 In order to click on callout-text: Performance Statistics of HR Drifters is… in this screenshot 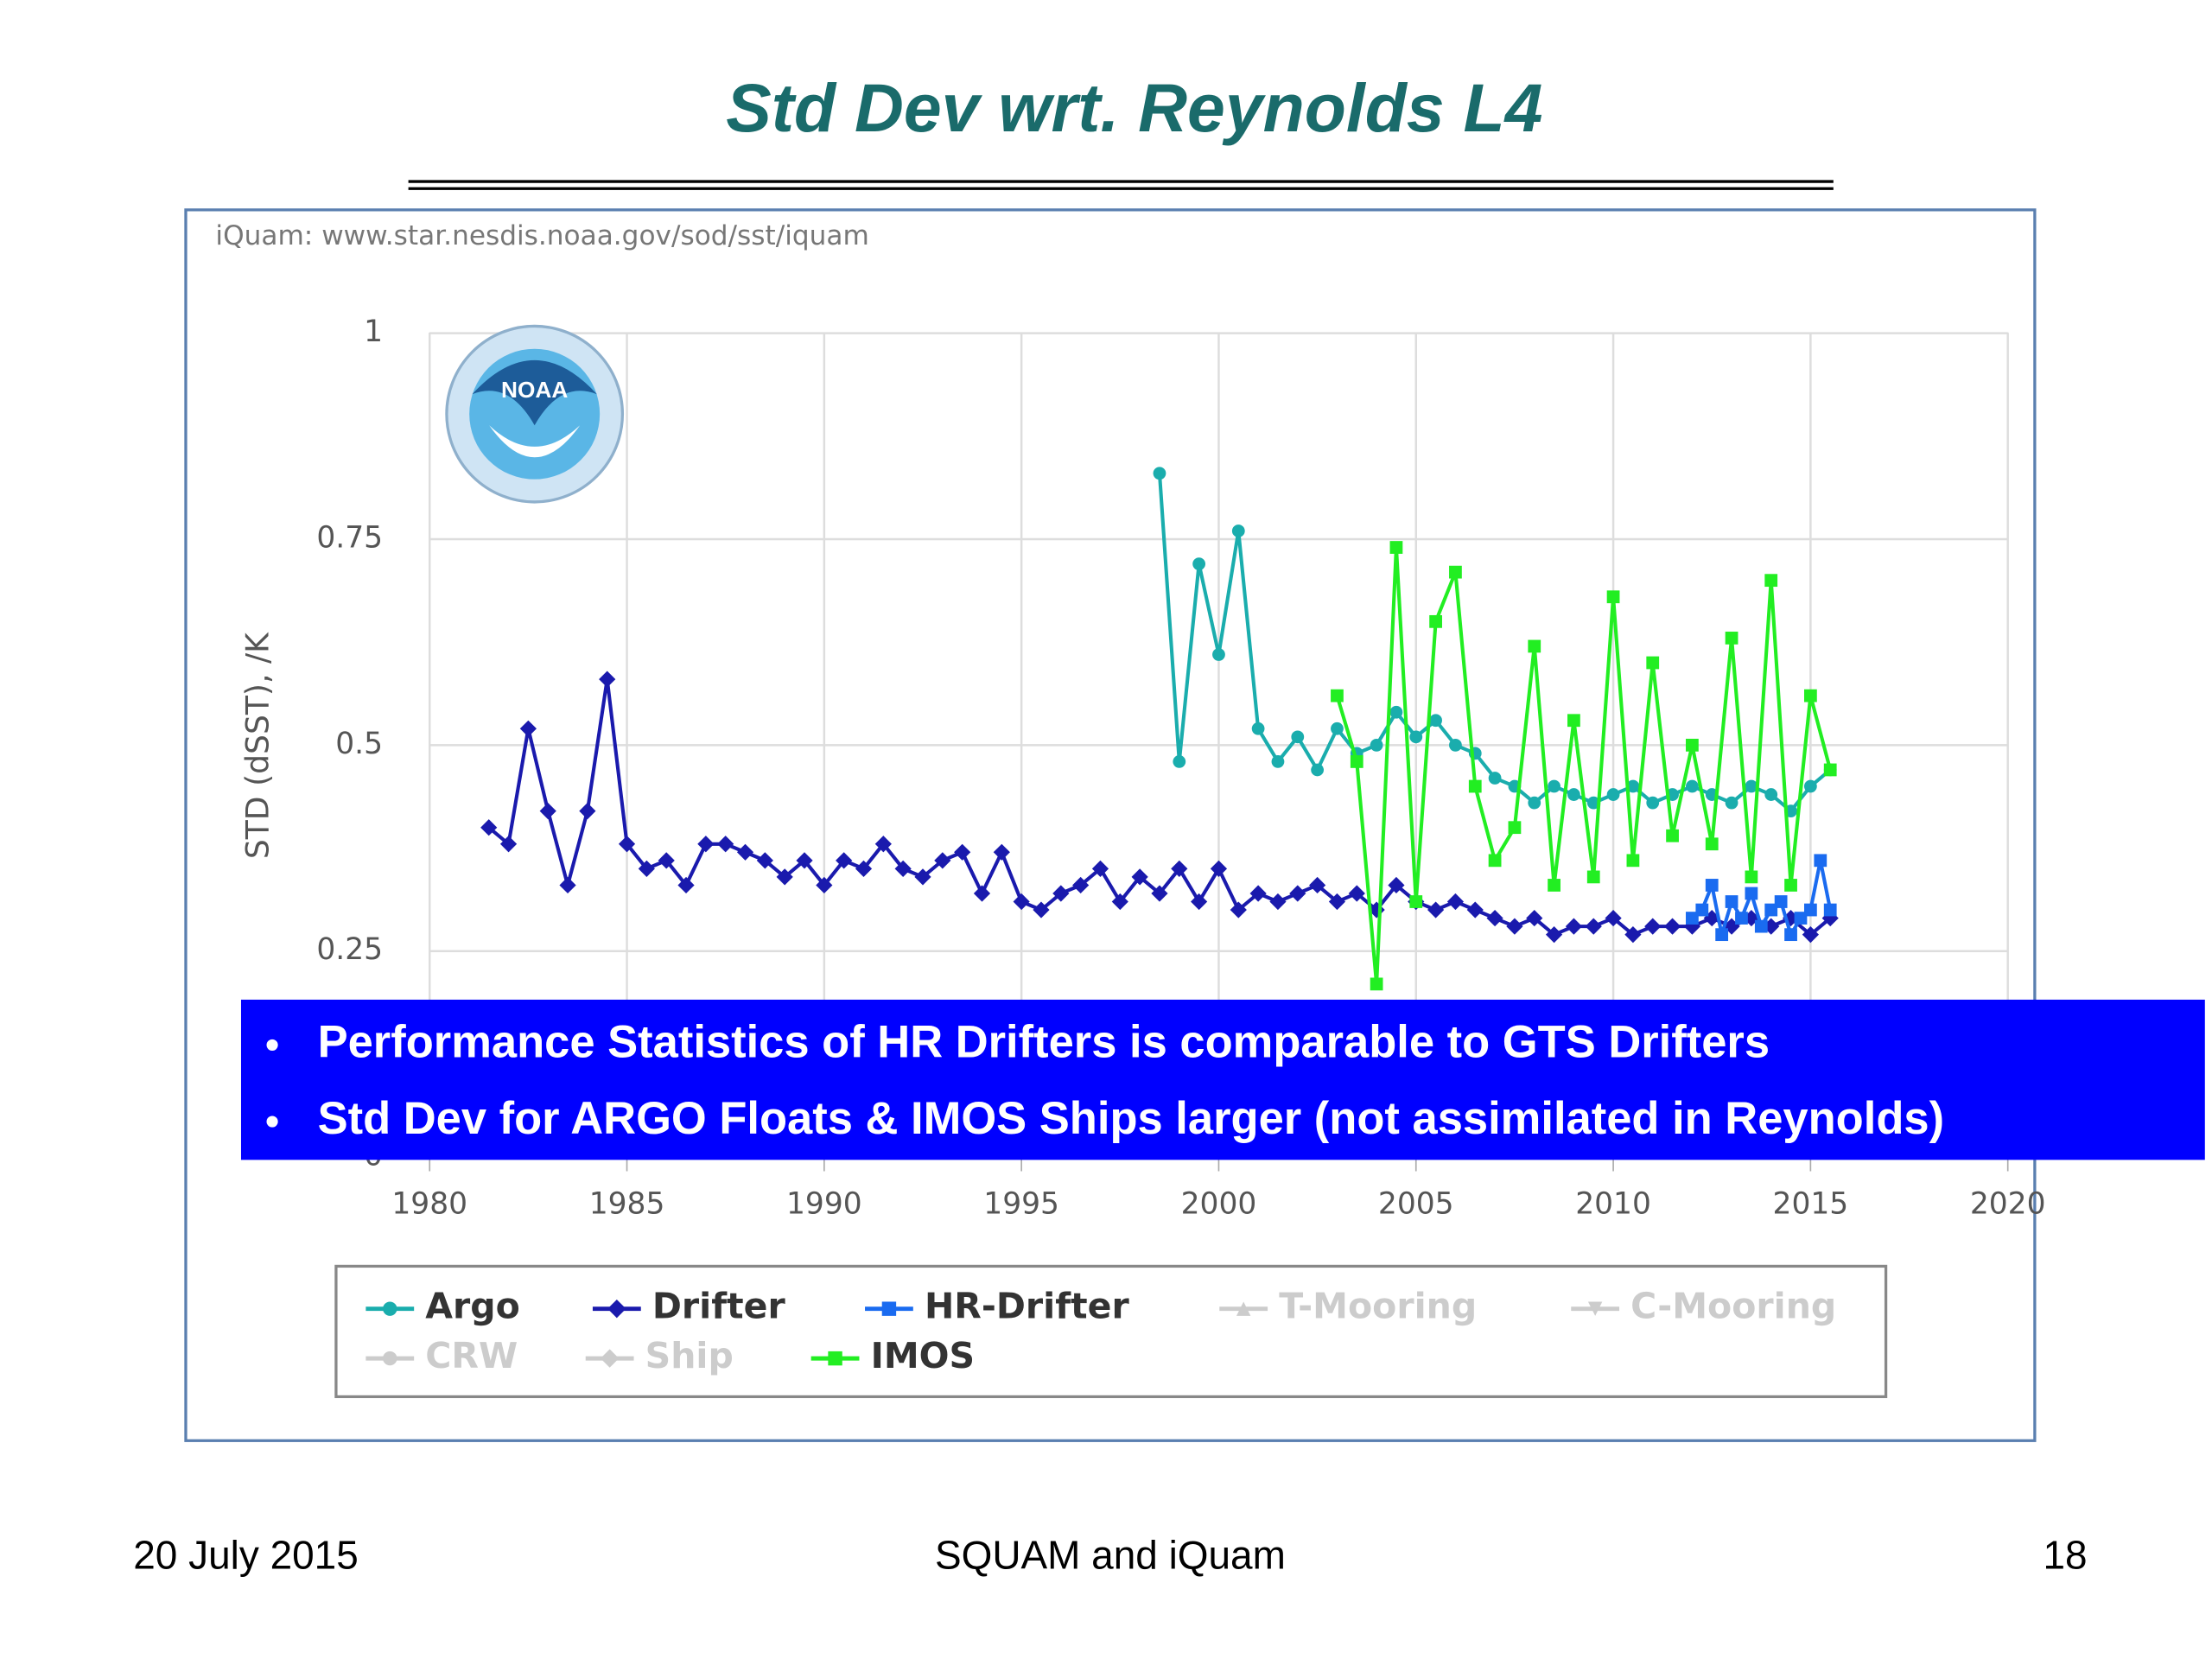, I will do `click(1044, 1041)`.